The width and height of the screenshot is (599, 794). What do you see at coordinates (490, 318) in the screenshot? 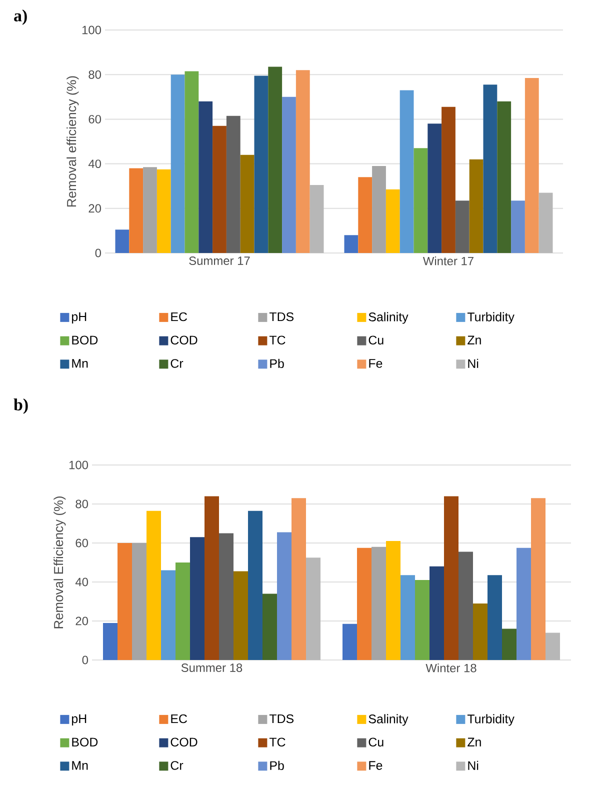
I see `legend-label: Turbidity` at bounding box center [490, 318].